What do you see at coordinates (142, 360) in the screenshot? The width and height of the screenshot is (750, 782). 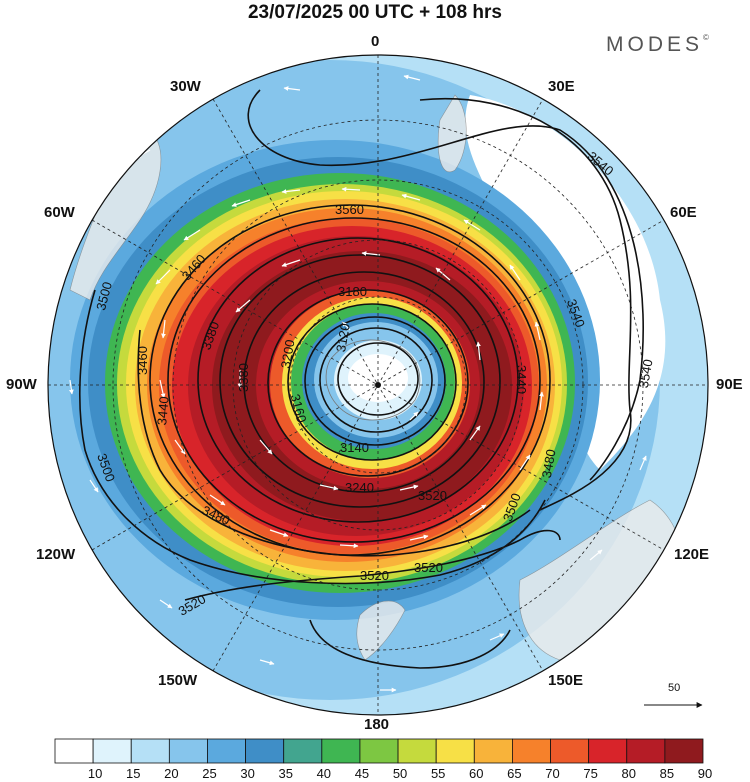 I see `contour-label: 3460` at bounding box center [142, 360].